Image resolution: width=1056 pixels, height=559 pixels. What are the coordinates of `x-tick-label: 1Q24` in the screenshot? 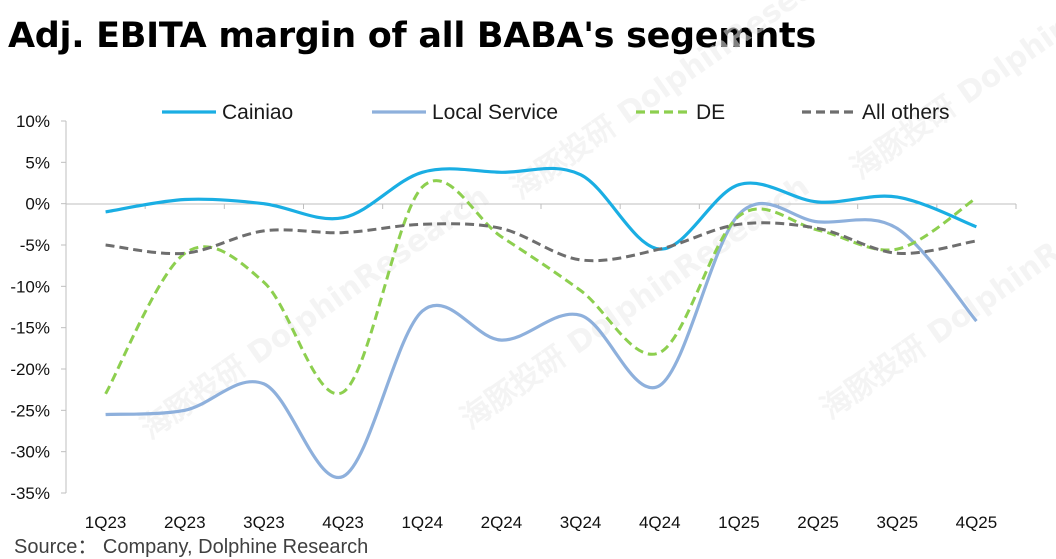 It's located at (422, 522).